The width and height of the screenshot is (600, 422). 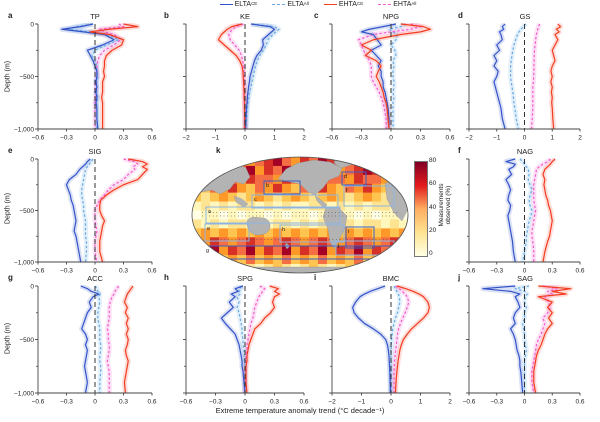 I want to click on panel-title: KE, so click(x=244, y=16).